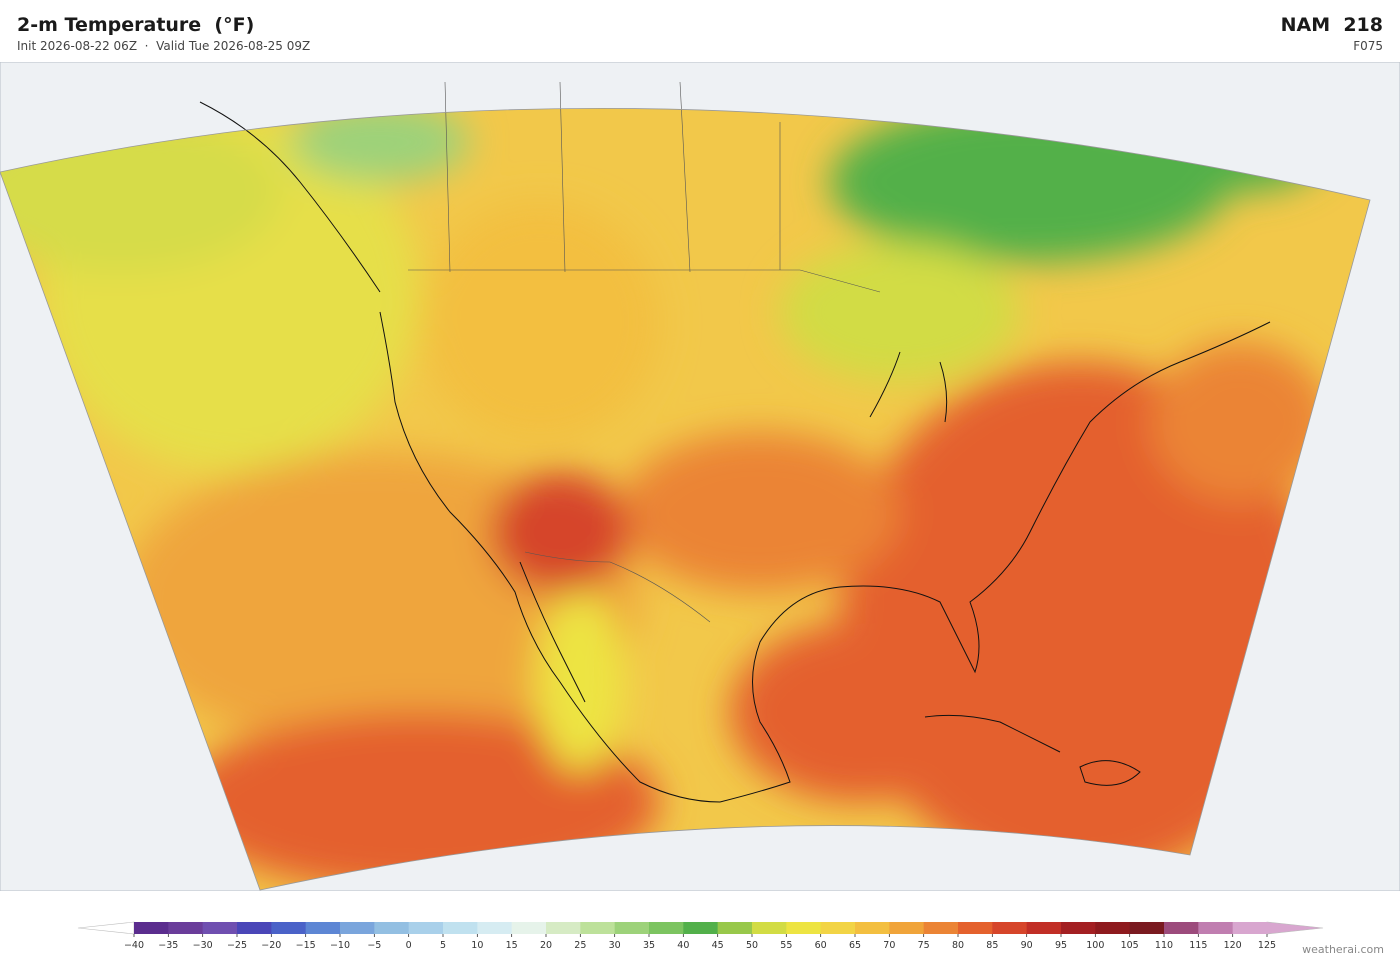 Image resolution: width=1400 pixels, height=965 pixels. I want to click on tick-label: −10, so click(340, 945).